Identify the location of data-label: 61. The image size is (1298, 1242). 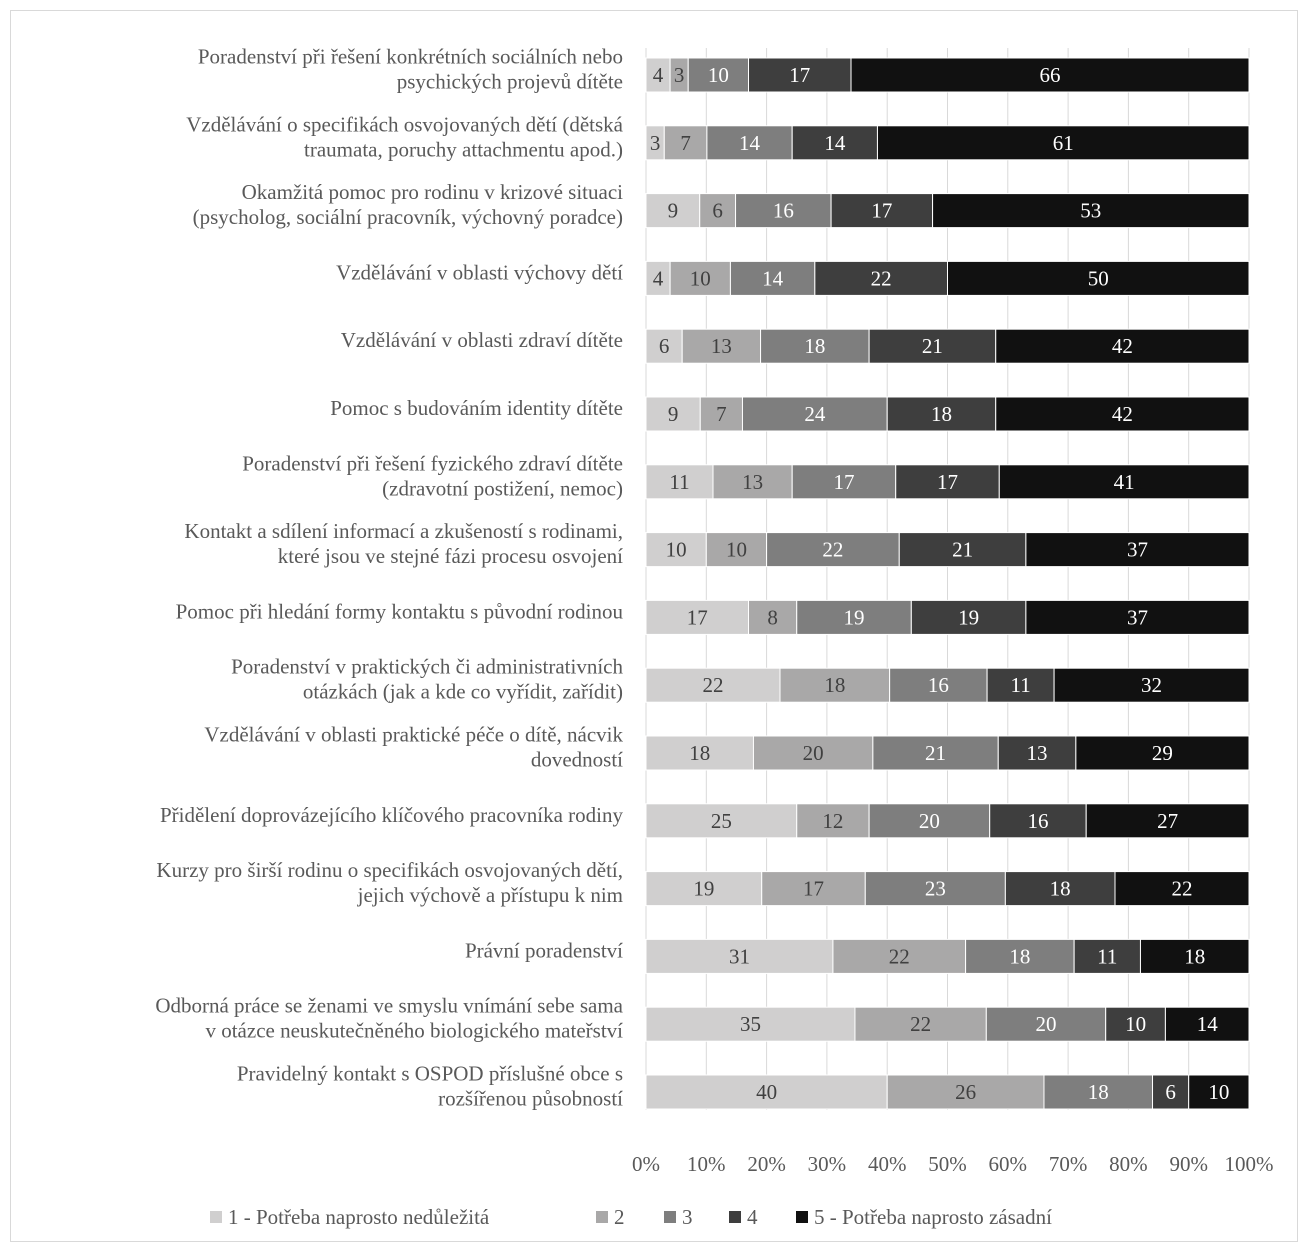
(1063, 143).